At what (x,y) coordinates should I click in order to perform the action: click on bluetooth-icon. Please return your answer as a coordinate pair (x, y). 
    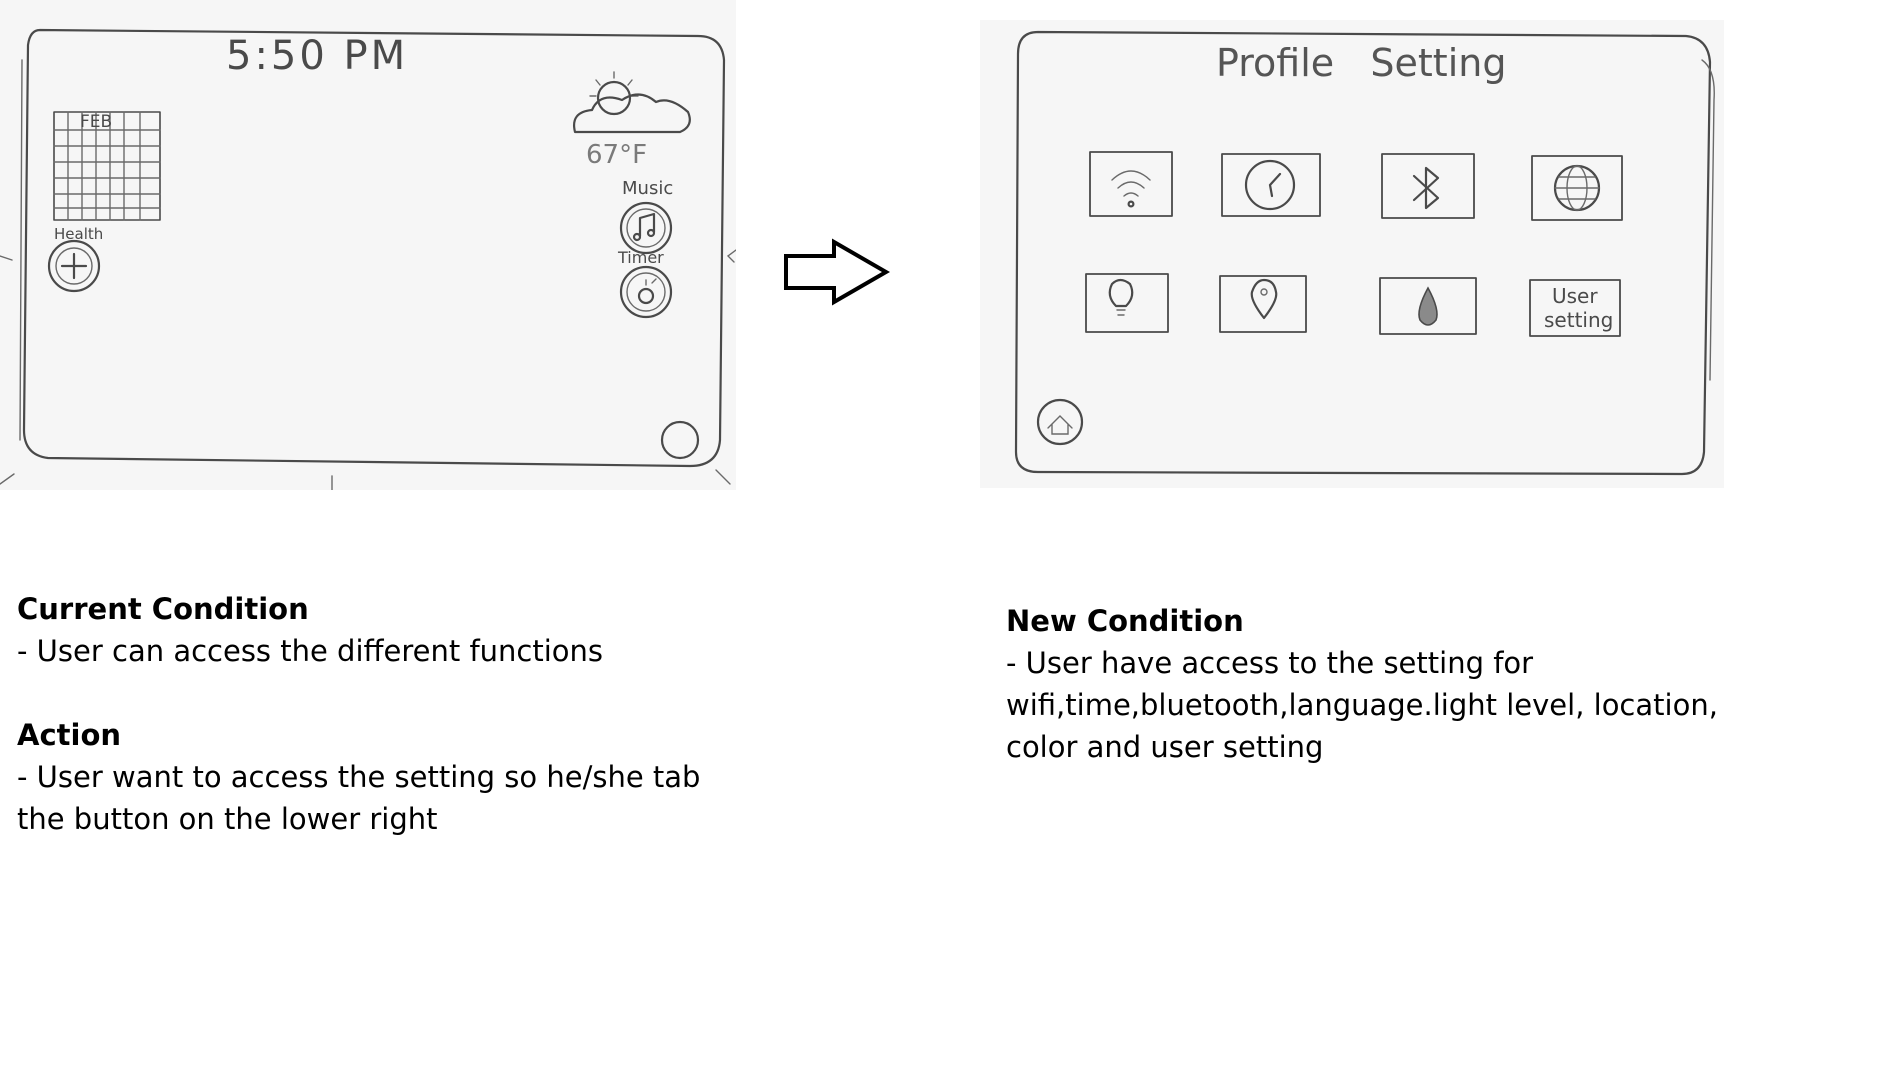
    Looking at the image, I should click on (1426, 188).